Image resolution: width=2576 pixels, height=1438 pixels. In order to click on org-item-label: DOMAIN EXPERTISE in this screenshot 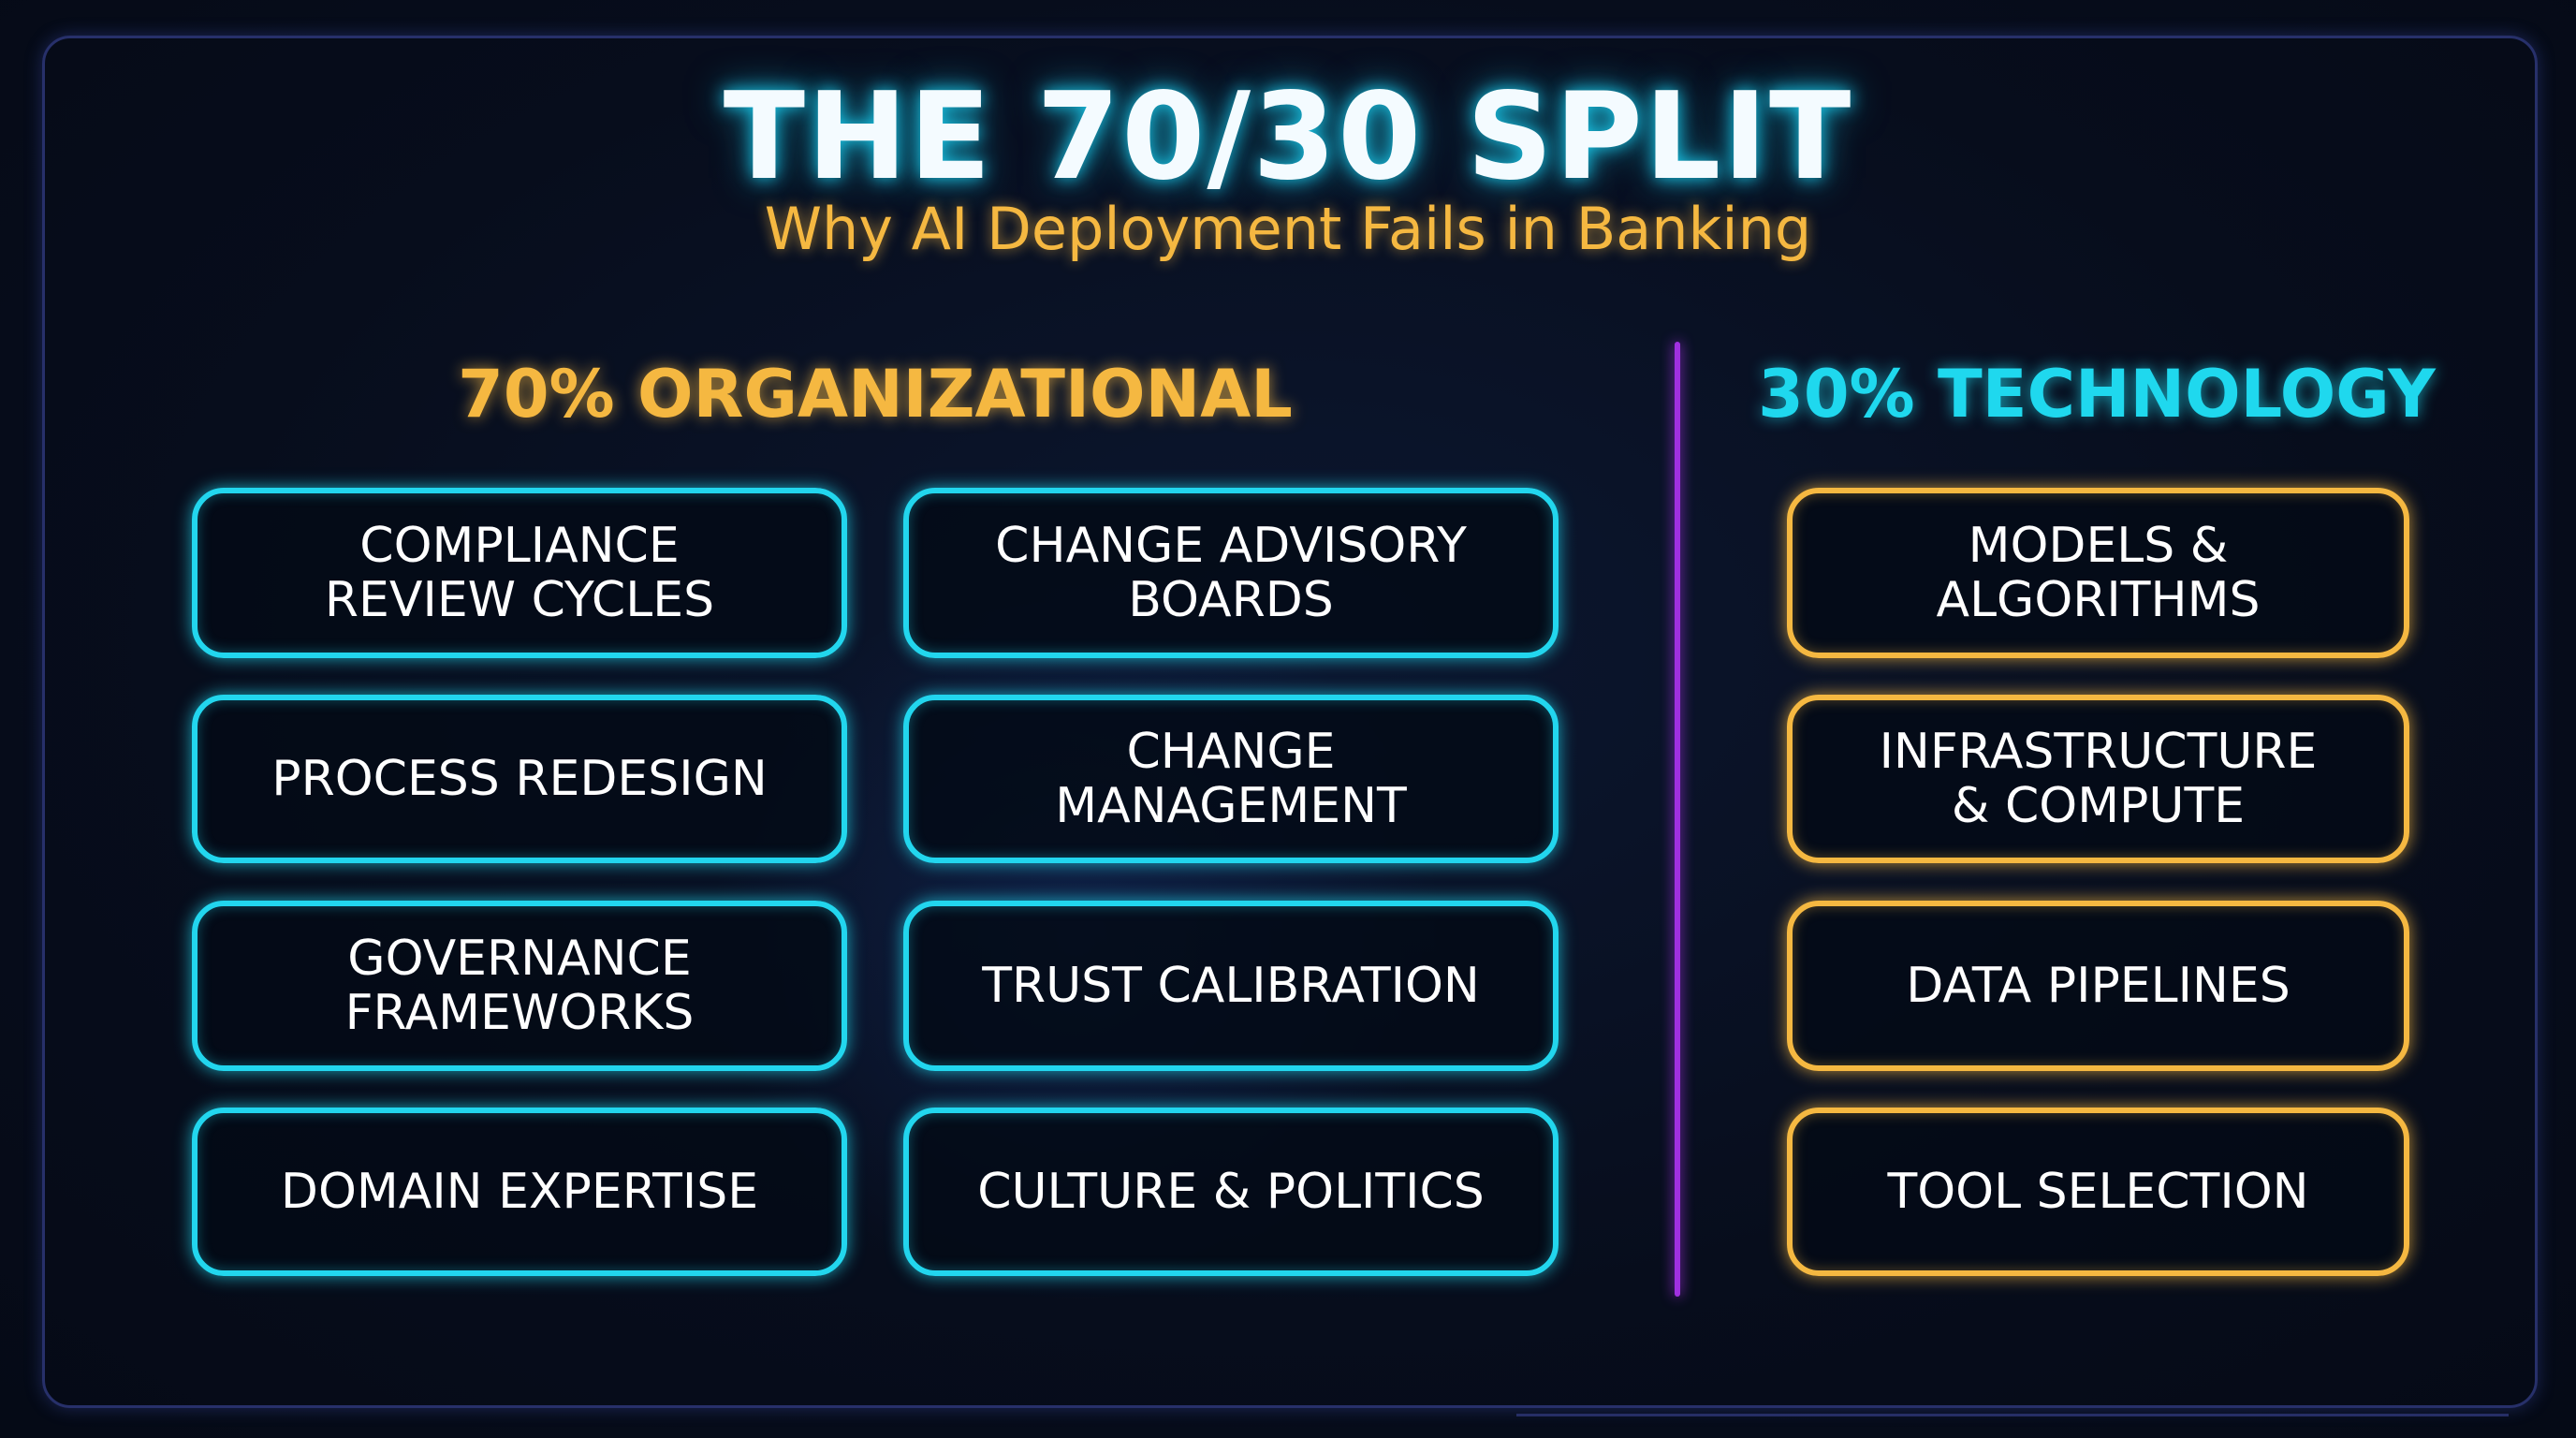, I will do `click(519, 1192)`.